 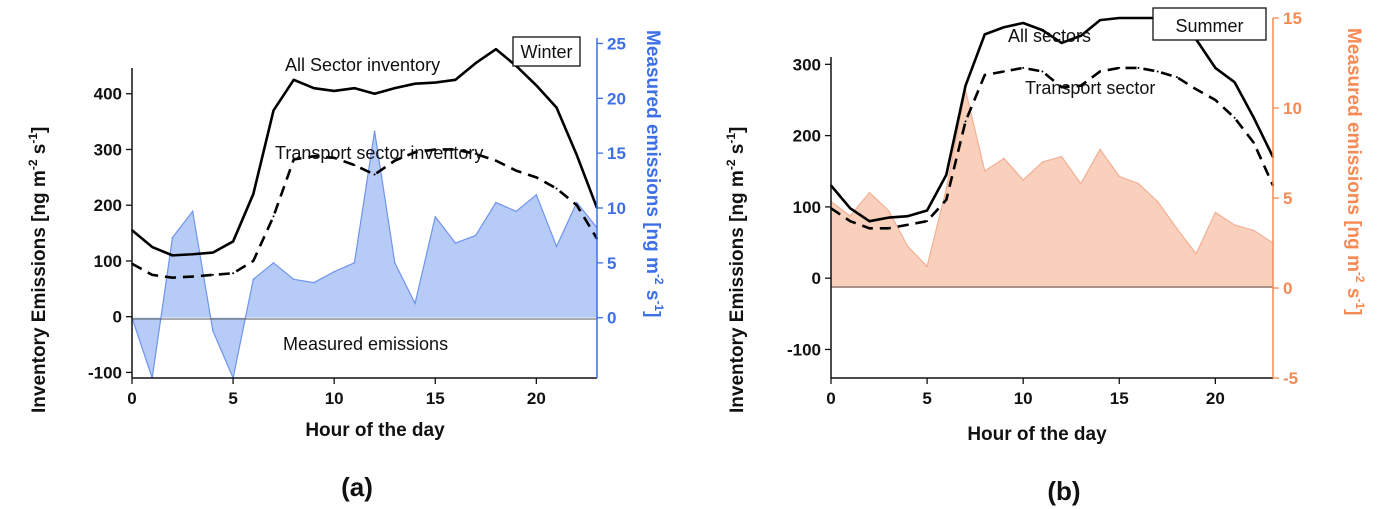 I want to click on panel-b-y2-tick-label: 0, so click(x=1287, y=288).